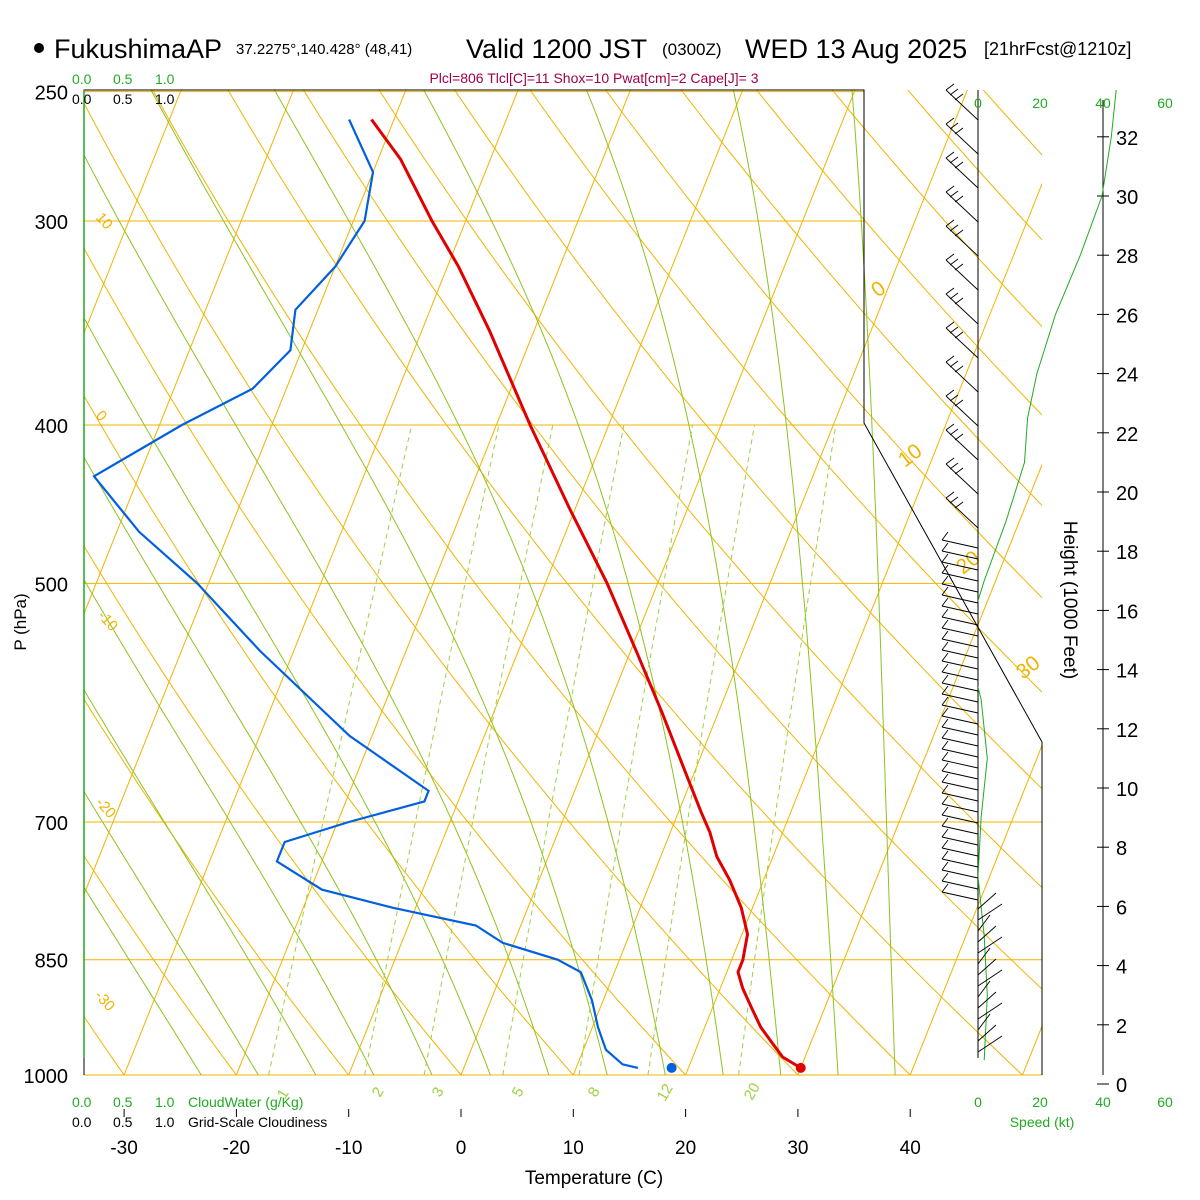 The height and width of the screenshot is (1200, 1200). What do you see at coordinates (1069, 600) in the screenshot?
I see `height-axis-label: Height (1000 Feet)` at bounding box center [1069, 600].